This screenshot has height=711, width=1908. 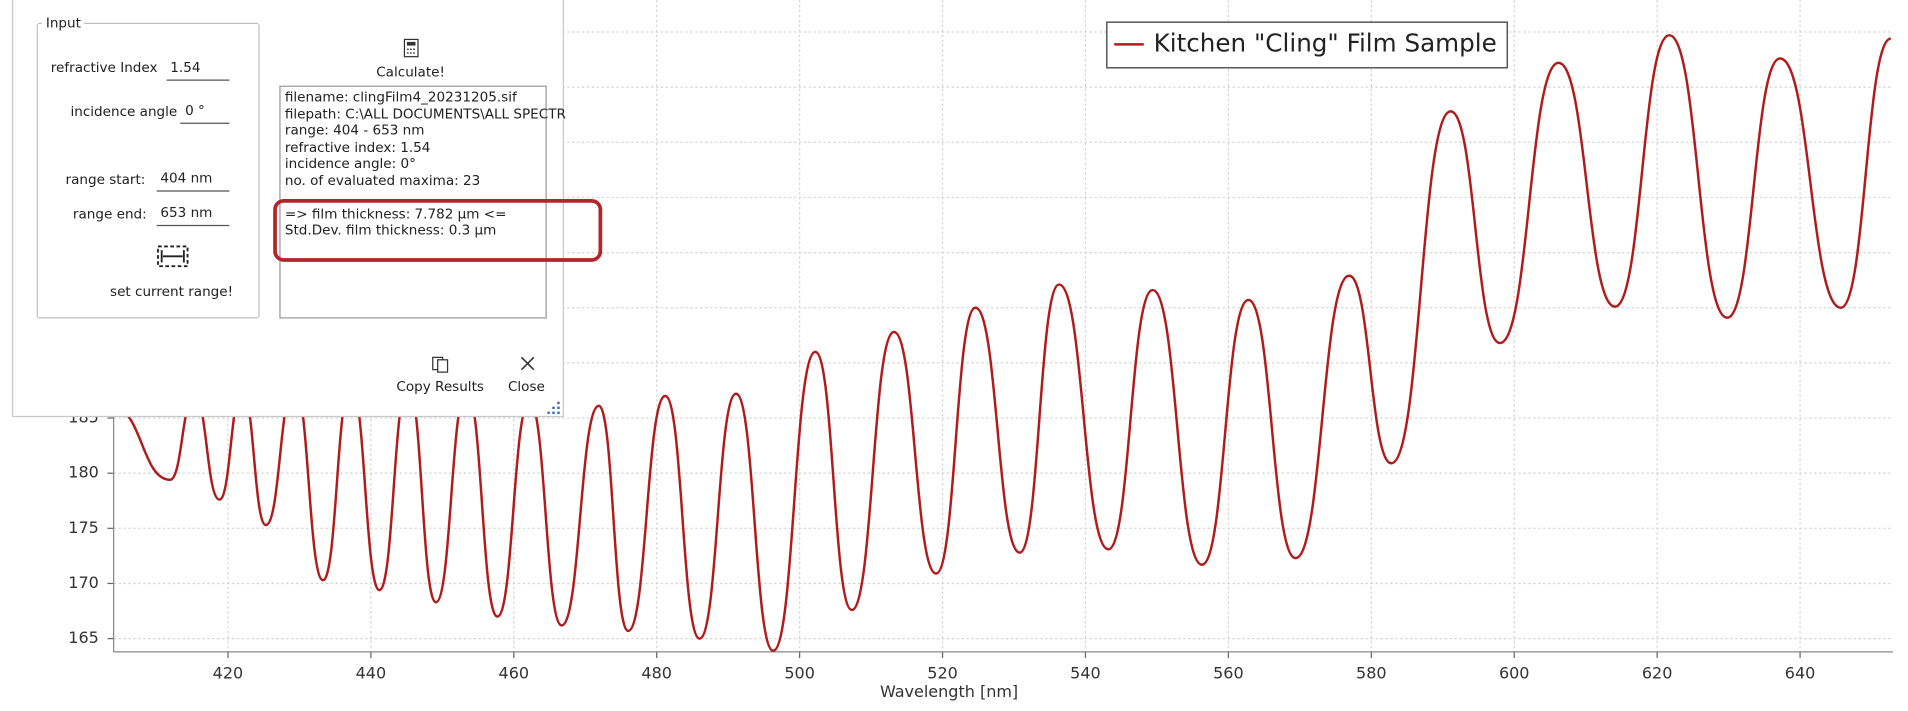 What do you see at coordinates (358, 148) in the screenshot?
I see `result-line: refractive index: 1.54` at bounding box center [358, 148].